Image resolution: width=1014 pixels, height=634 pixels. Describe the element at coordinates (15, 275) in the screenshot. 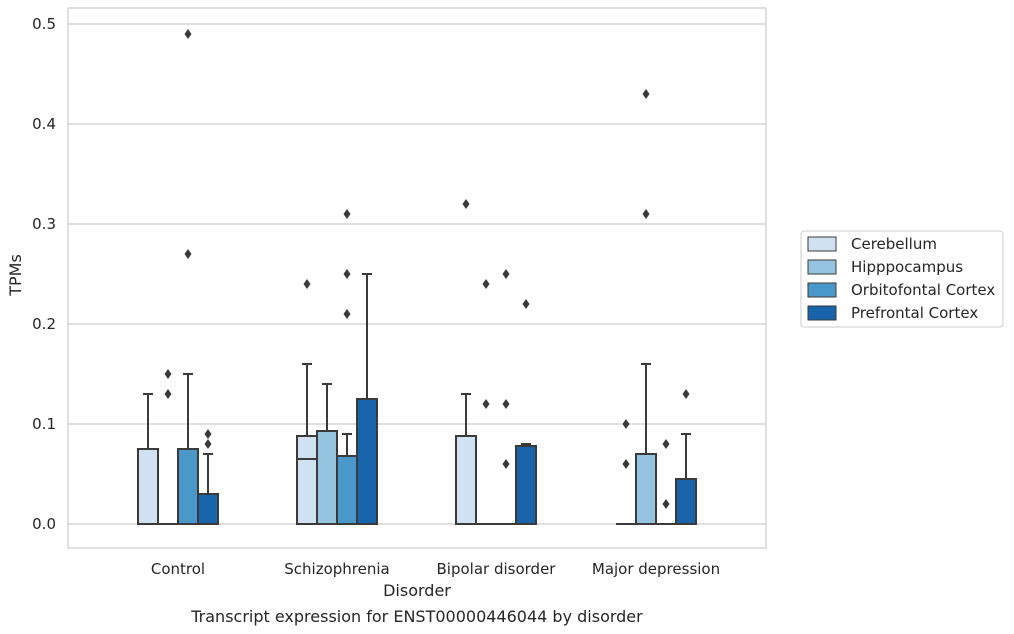

I see `y-axis-title: TPMs` at that location.